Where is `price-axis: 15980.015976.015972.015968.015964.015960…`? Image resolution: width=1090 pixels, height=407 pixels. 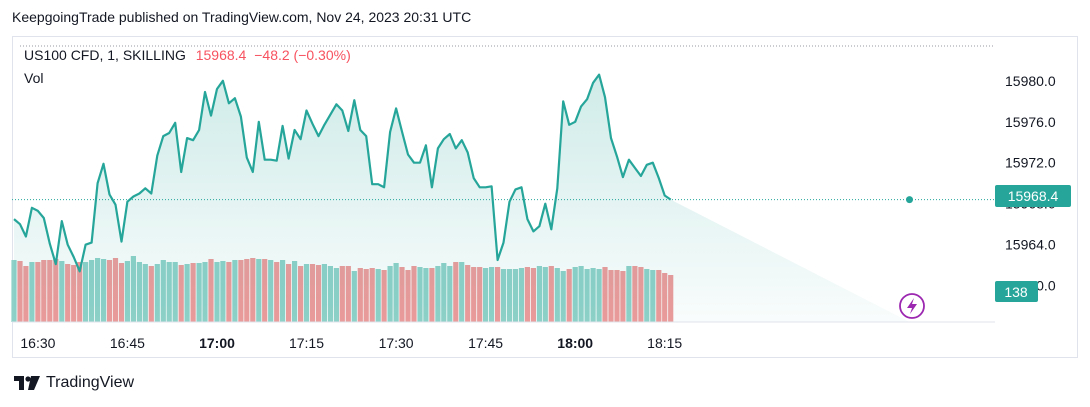 price-axis: 15980.015976.015972.015968.015964.015960… is located at coordinates (1030, 183).